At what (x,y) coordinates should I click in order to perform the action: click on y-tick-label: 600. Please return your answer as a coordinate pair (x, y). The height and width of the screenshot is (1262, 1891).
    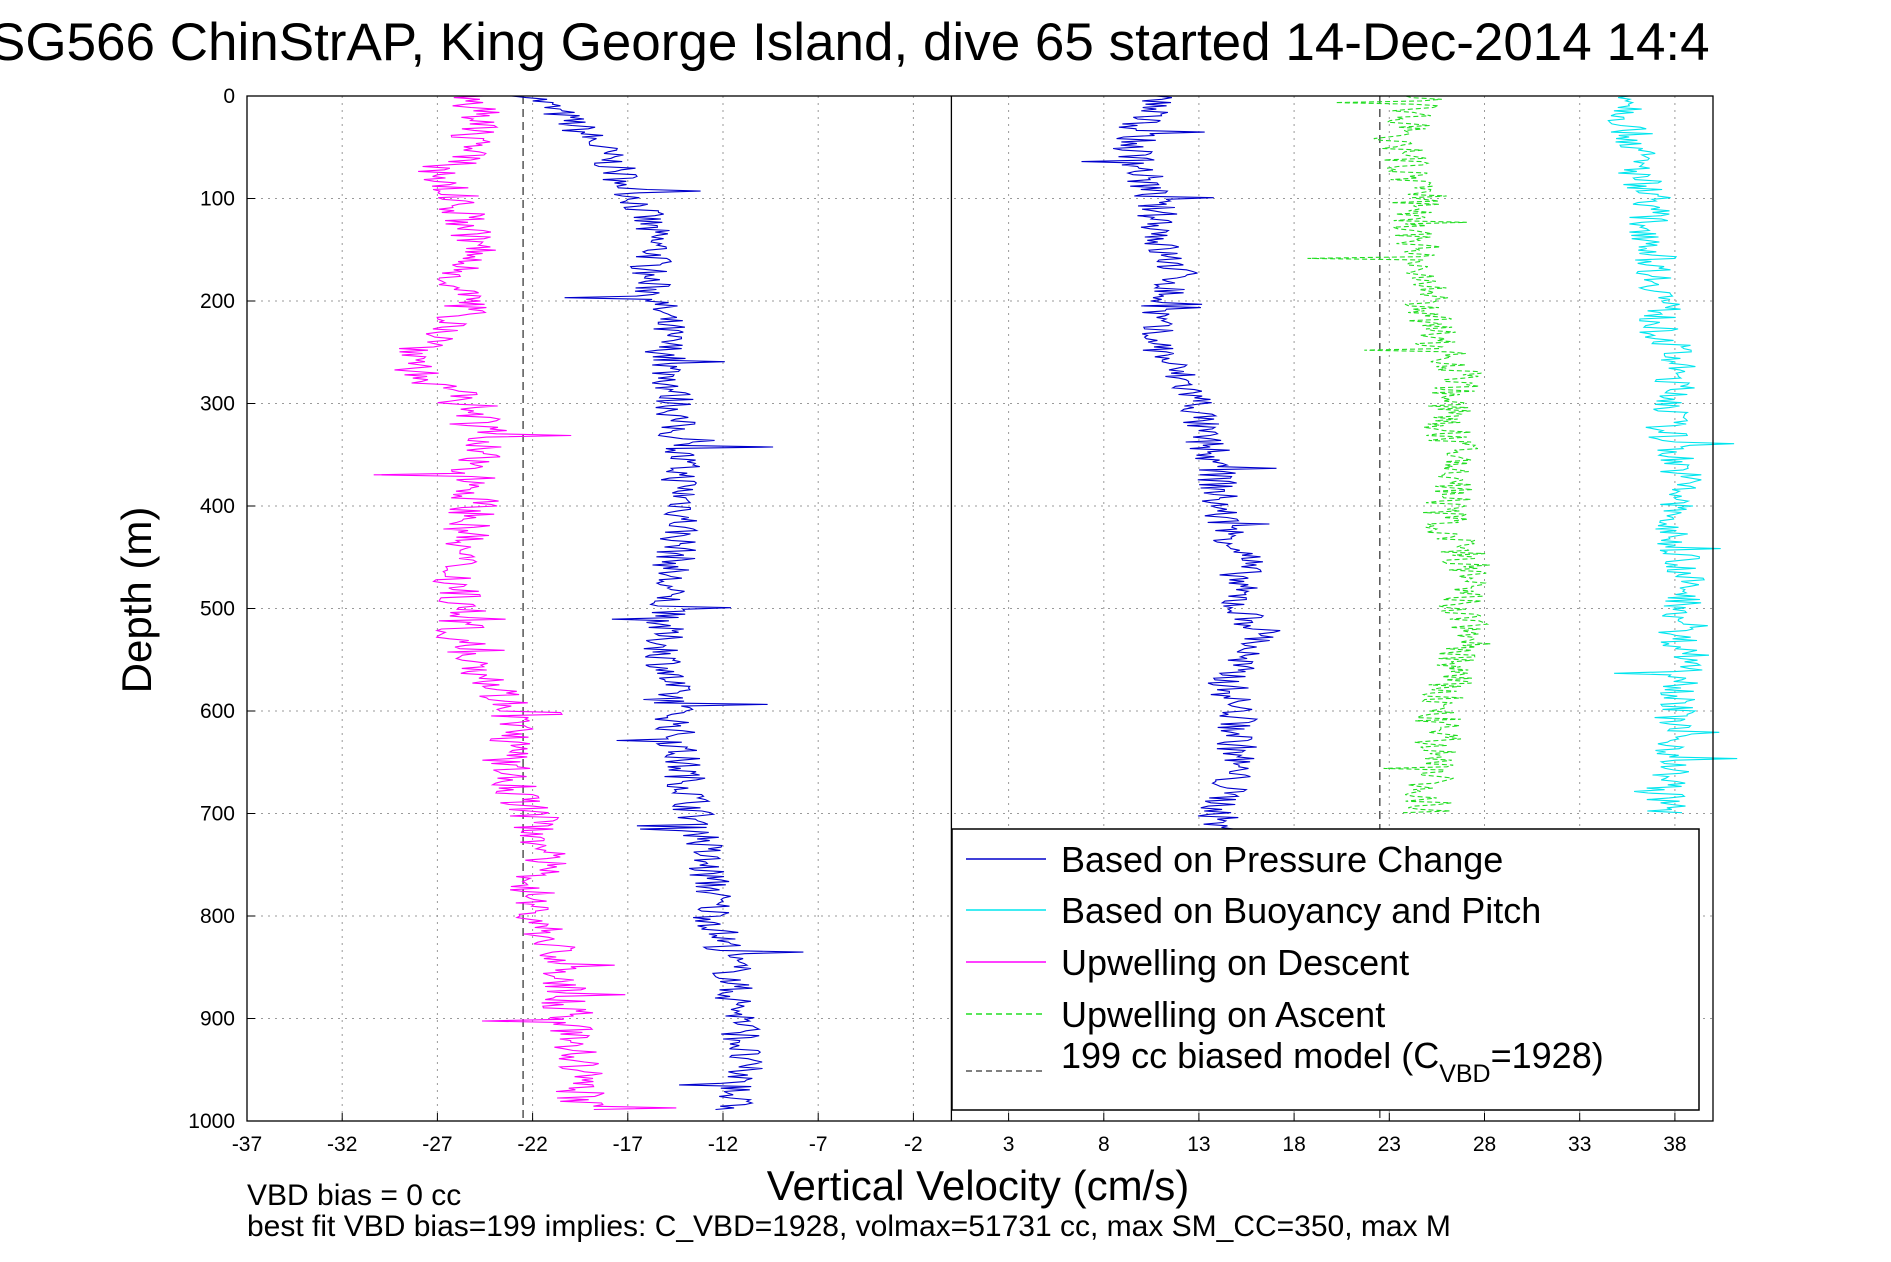
    Looking at the image, I should click on (217, 711).